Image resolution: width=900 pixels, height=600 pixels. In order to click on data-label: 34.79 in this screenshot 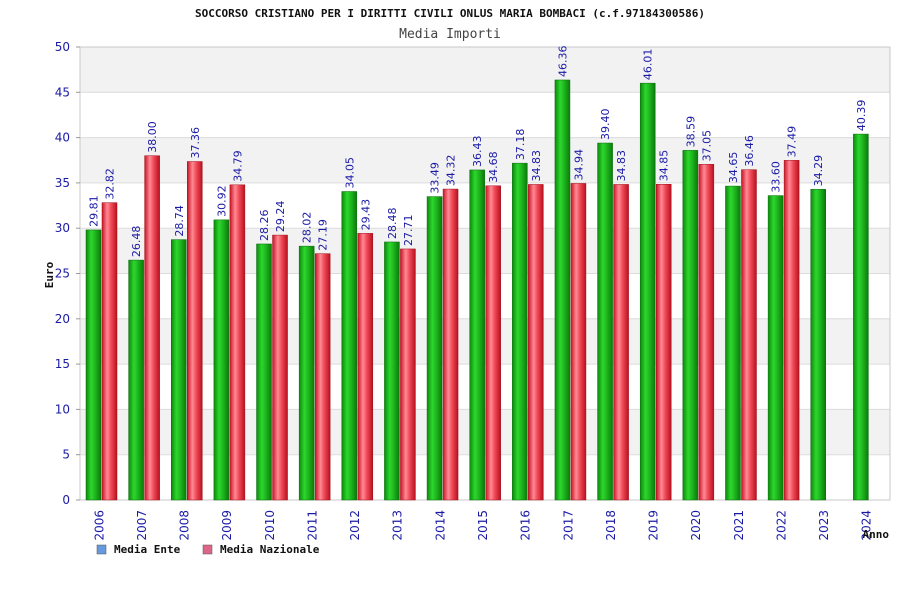, I will do `click(237, 165)`.